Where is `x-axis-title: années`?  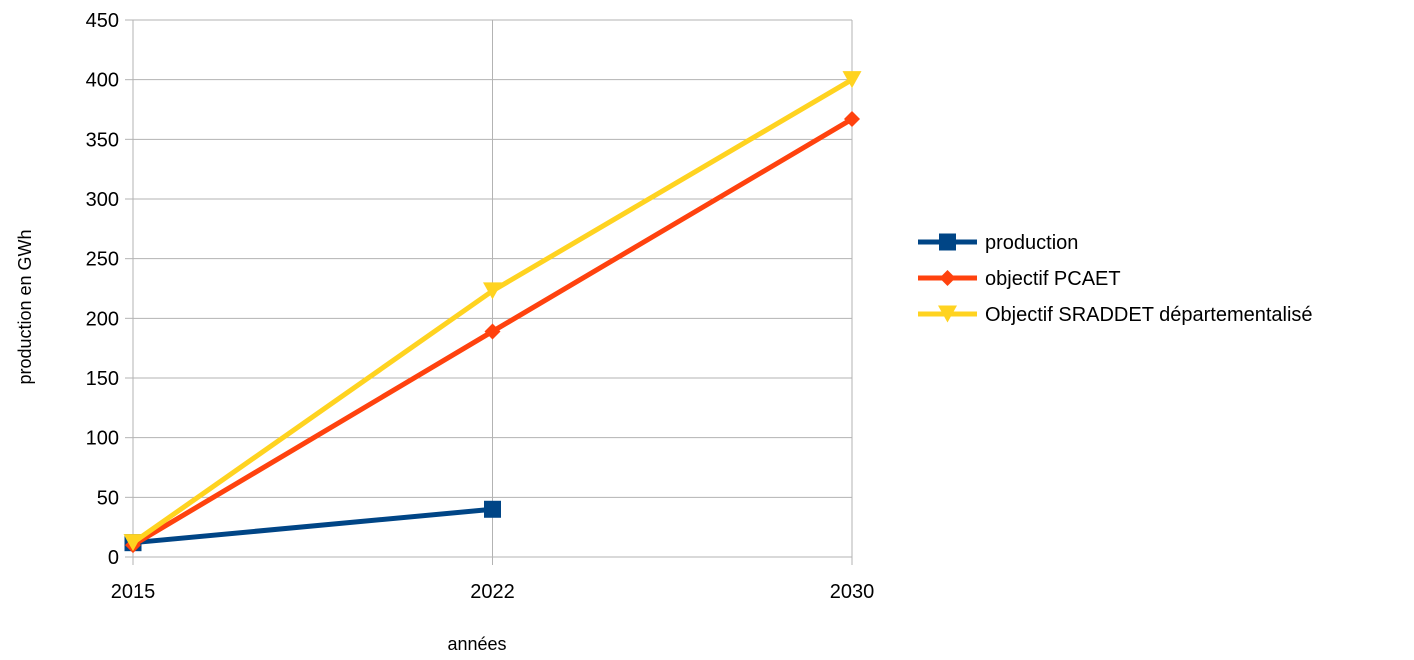
x-axis-title: années is located at coordinates (476, 644).